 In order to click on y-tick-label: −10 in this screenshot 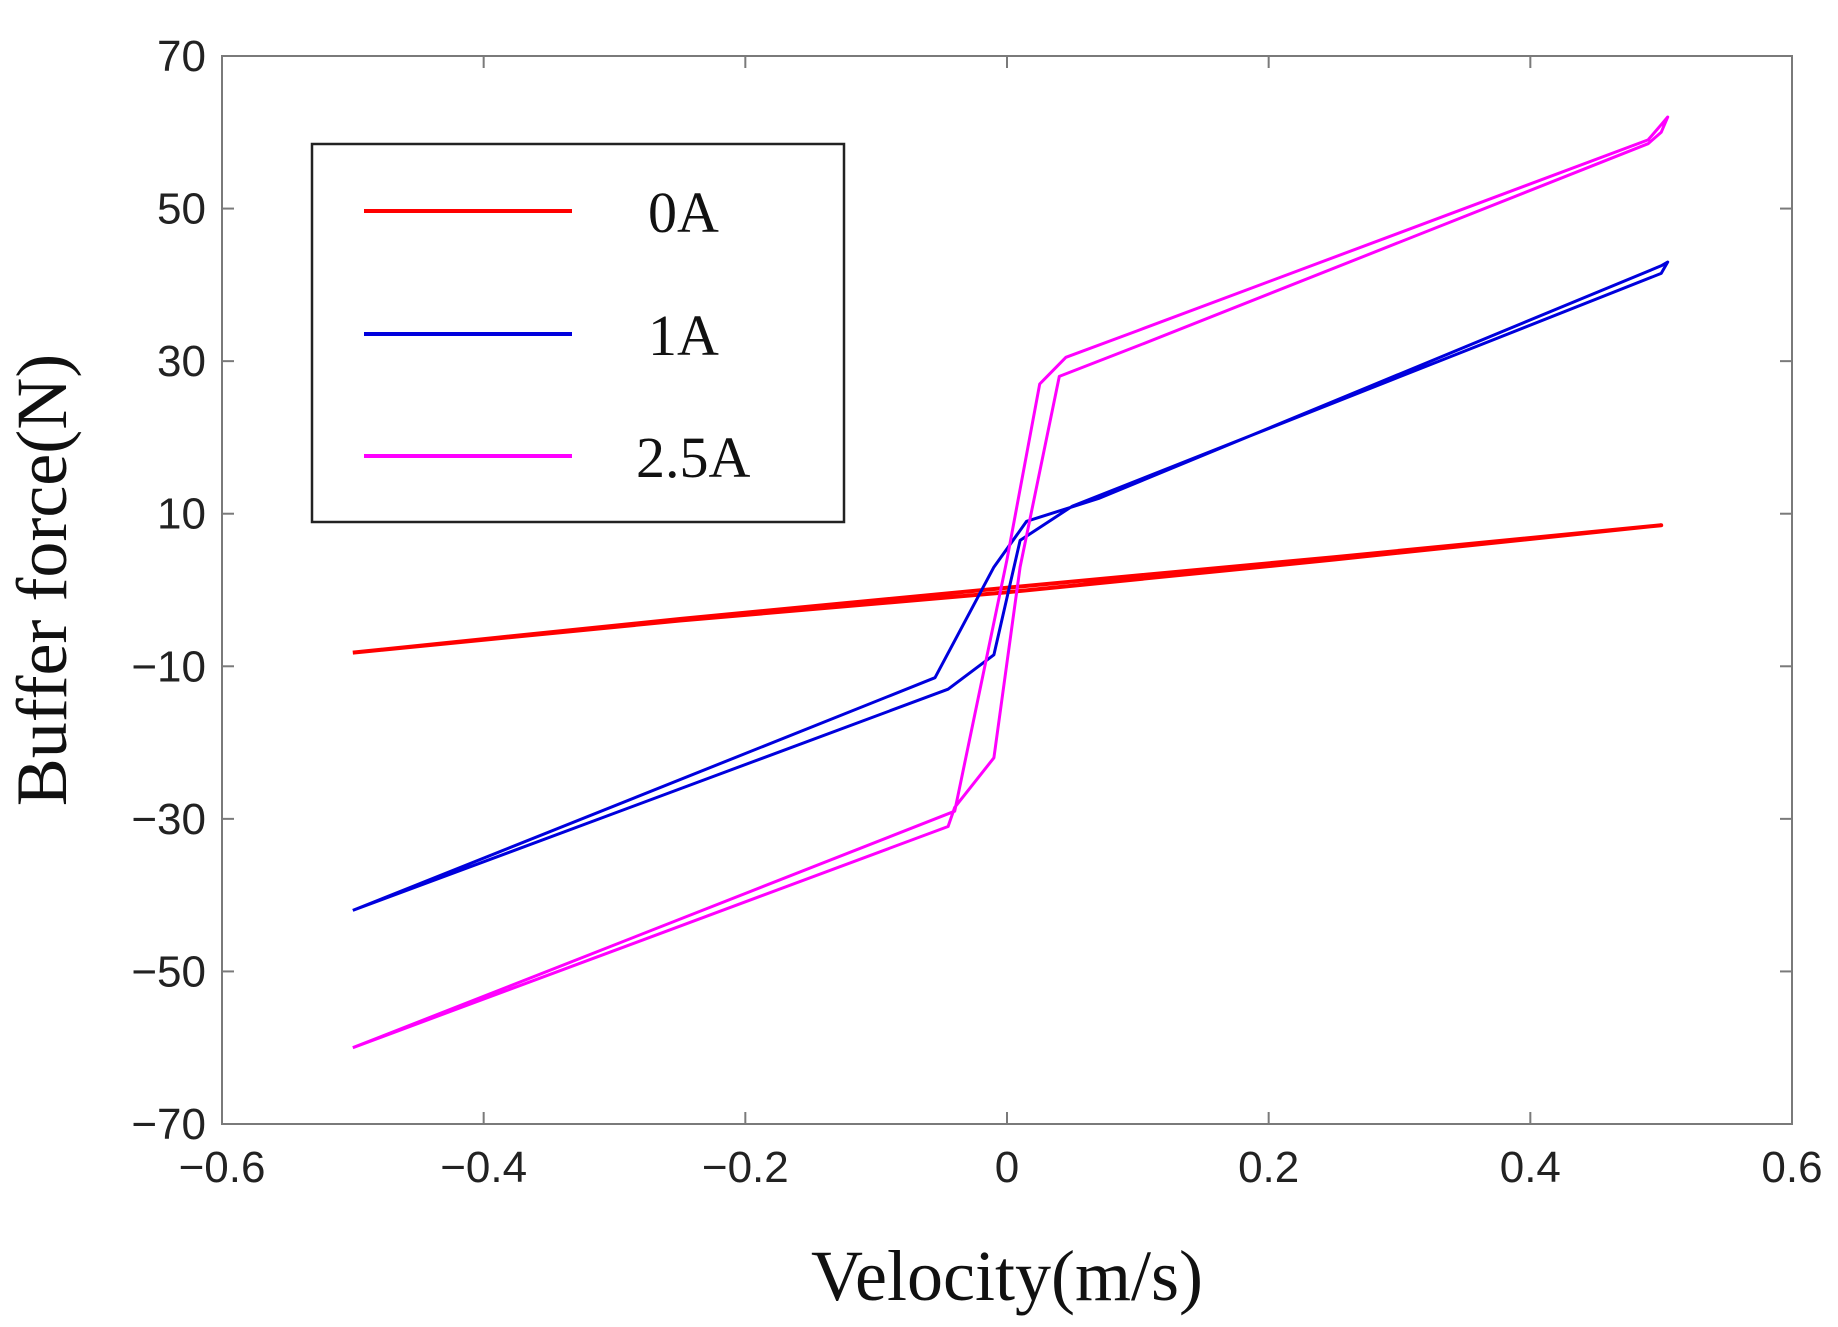, I will do `click(168, 666)`.